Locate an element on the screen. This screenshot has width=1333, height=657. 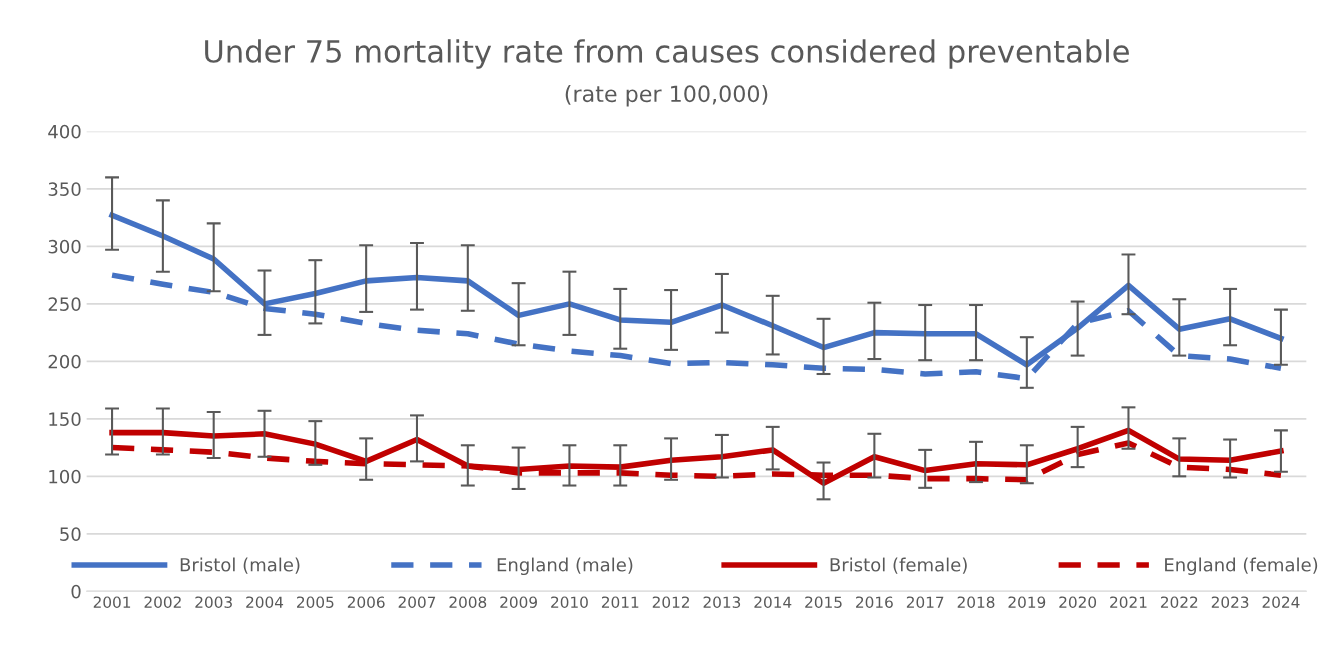
x-tick-label: 2005 is located at coordinates (315, 602).